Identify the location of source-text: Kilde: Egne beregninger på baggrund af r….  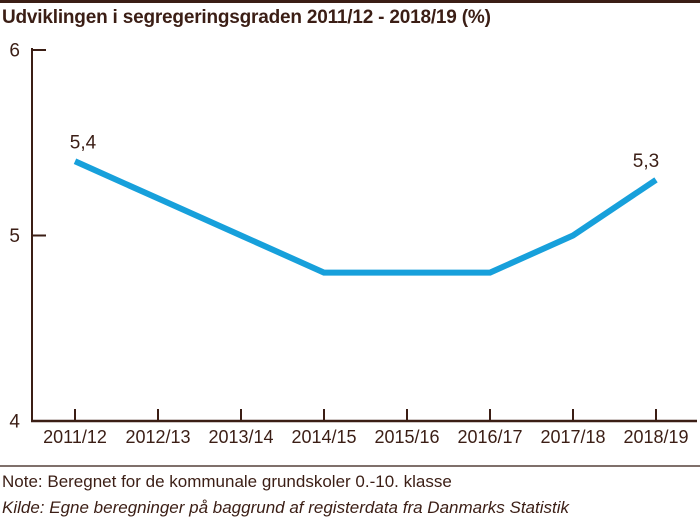
(285, 507).